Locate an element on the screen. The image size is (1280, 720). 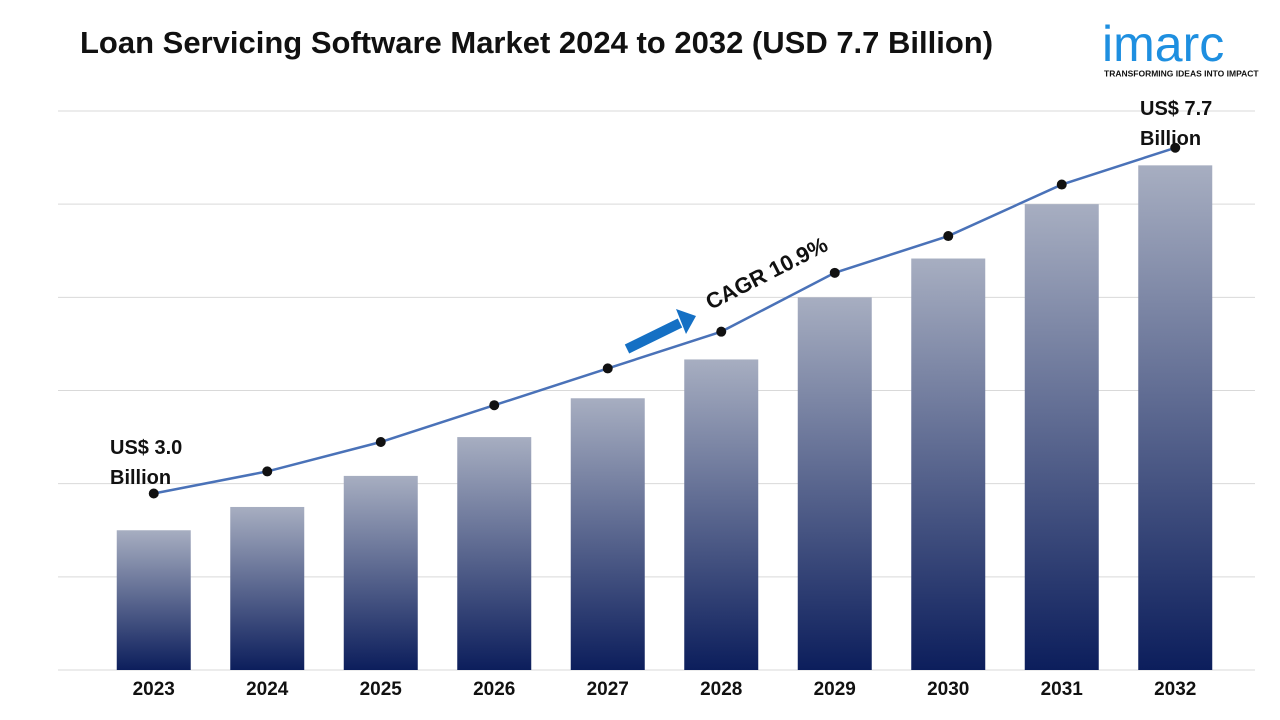
x-tick-label: 2031 is located at coordinates (1062, 689).